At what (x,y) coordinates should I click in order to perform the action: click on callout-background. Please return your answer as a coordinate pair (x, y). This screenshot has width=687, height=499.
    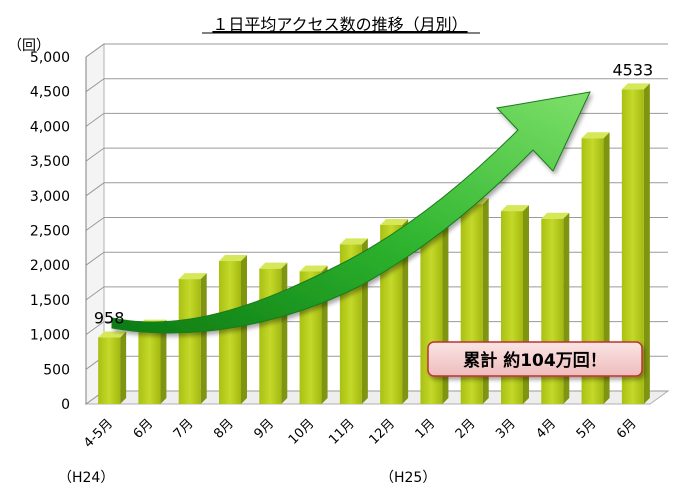
    Looking at the image, I should click on (535, 359).